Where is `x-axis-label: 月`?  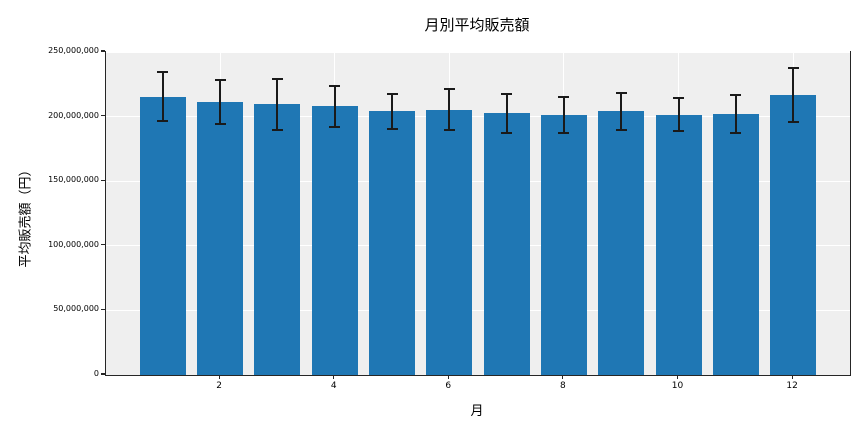
x-axis-label: 月 is located at coordinates (477, 411).